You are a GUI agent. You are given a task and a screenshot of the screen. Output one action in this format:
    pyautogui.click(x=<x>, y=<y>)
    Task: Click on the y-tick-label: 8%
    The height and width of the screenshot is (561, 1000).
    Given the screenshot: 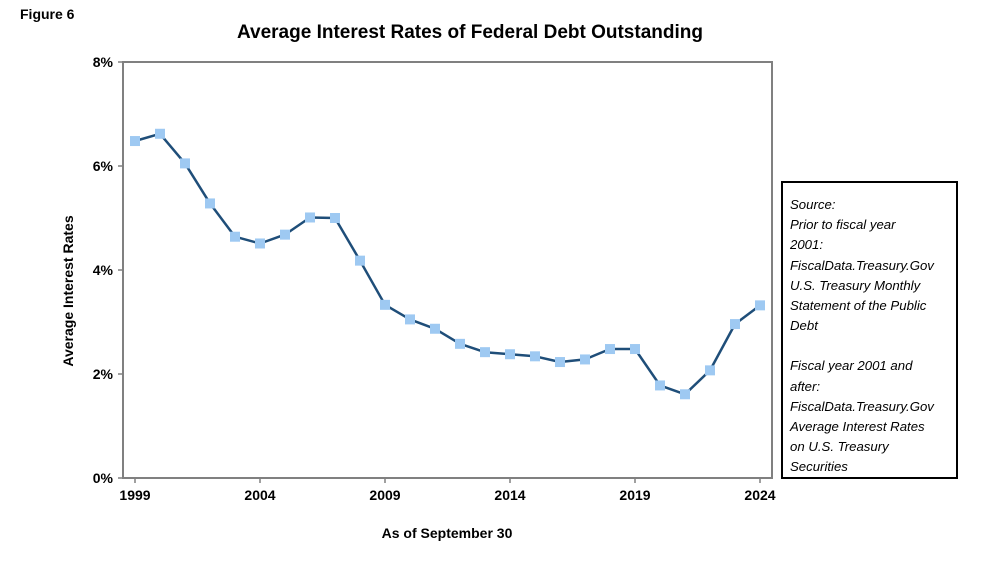 What is the action you would take?
    pyautogui.click(x=103, y=62)
    